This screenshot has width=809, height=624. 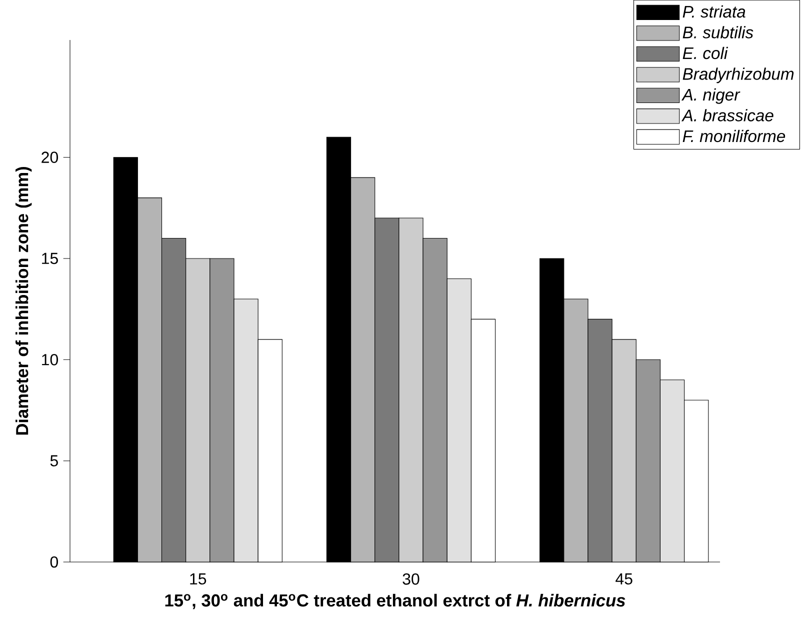 What do you see at coordinates (738, 76) in the screenshot?
I see `legend-label: Bradyrhizobum` at bounding box center [738, 76].